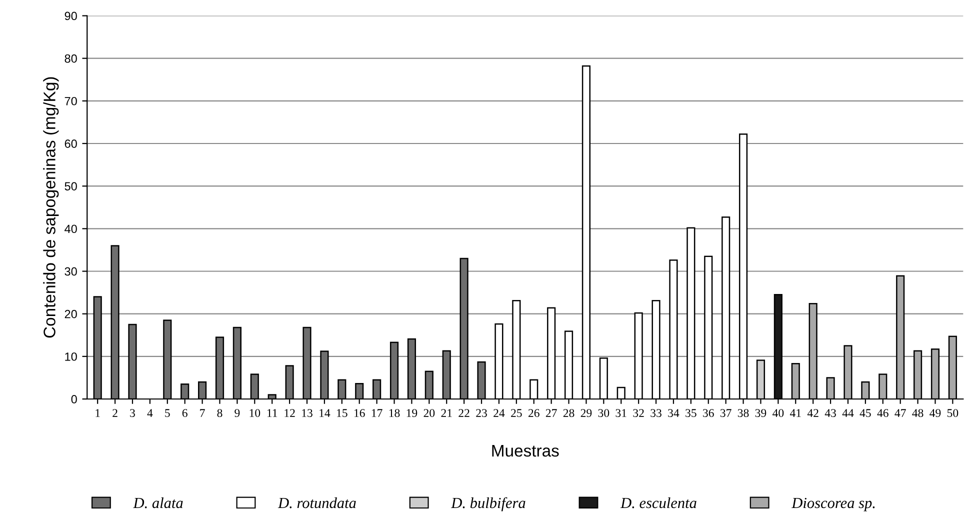 This screenshot has height=525, width=968. Describe the element at coordinates (464, 413) in the screenshot. I see `x-tick-label: 22` at that location.